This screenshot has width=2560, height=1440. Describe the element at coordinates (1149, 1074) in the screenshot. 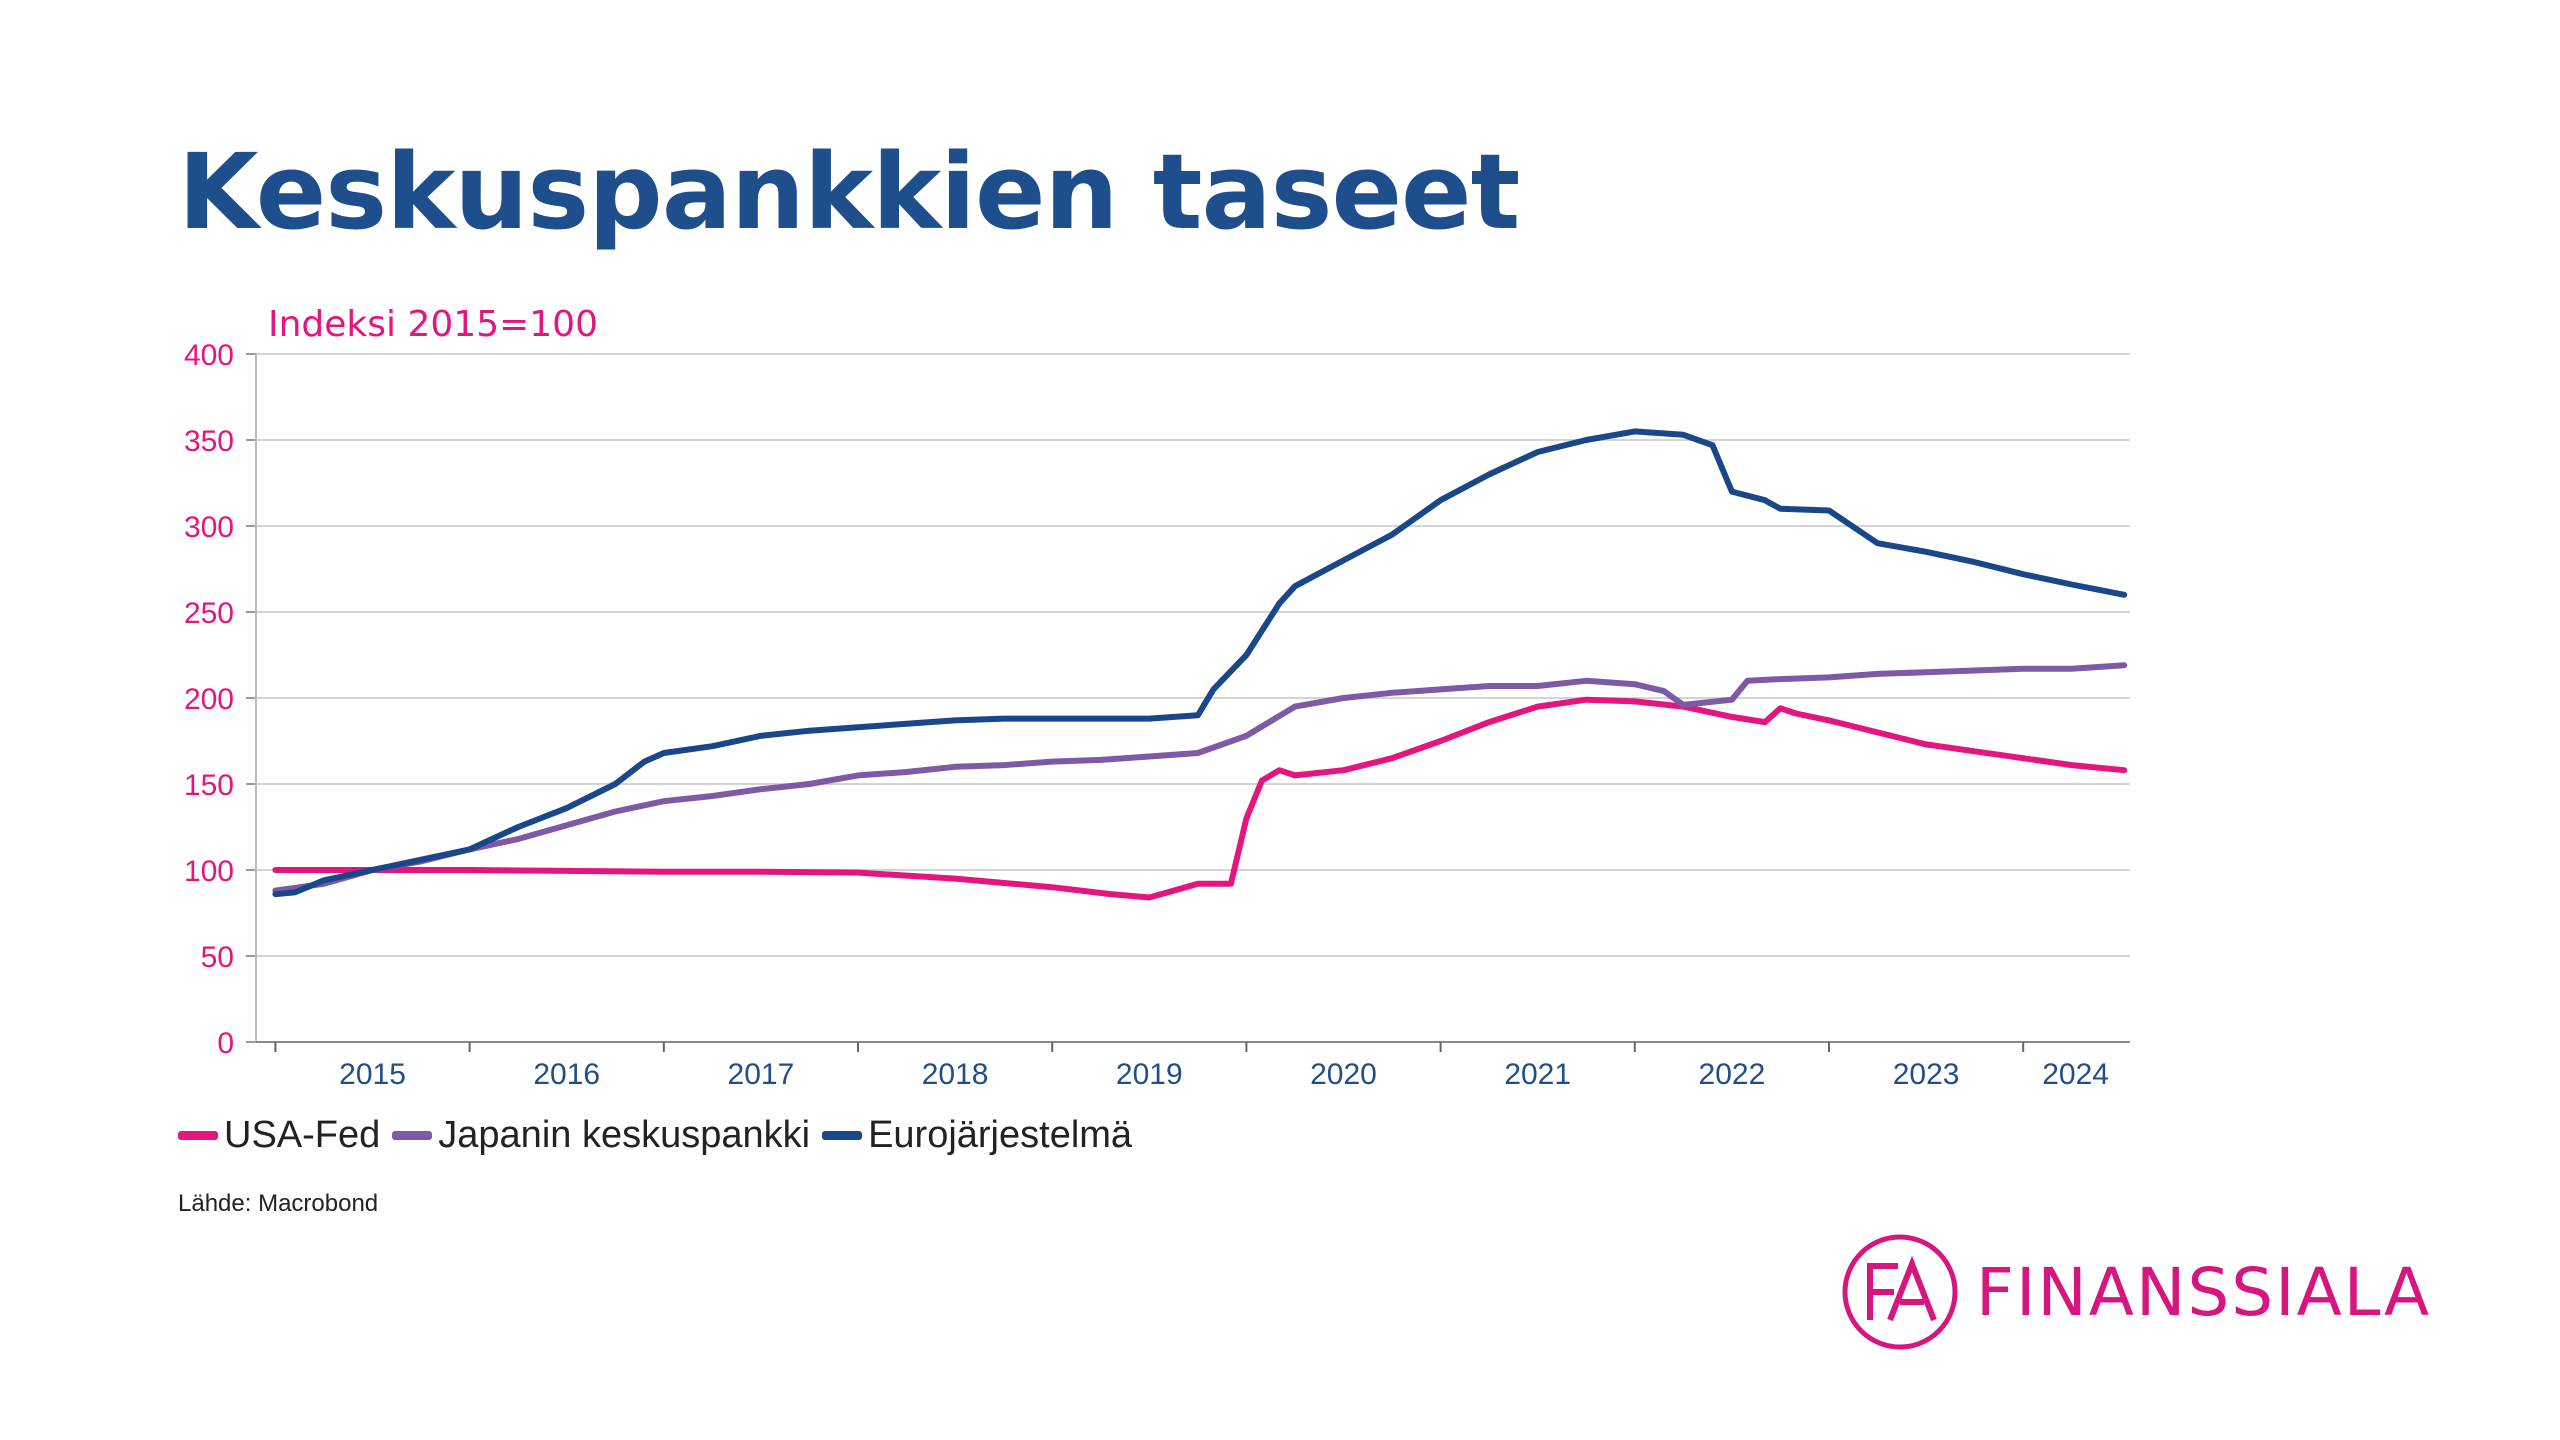

I see `x-tick-label-2019: 2019` at that location.